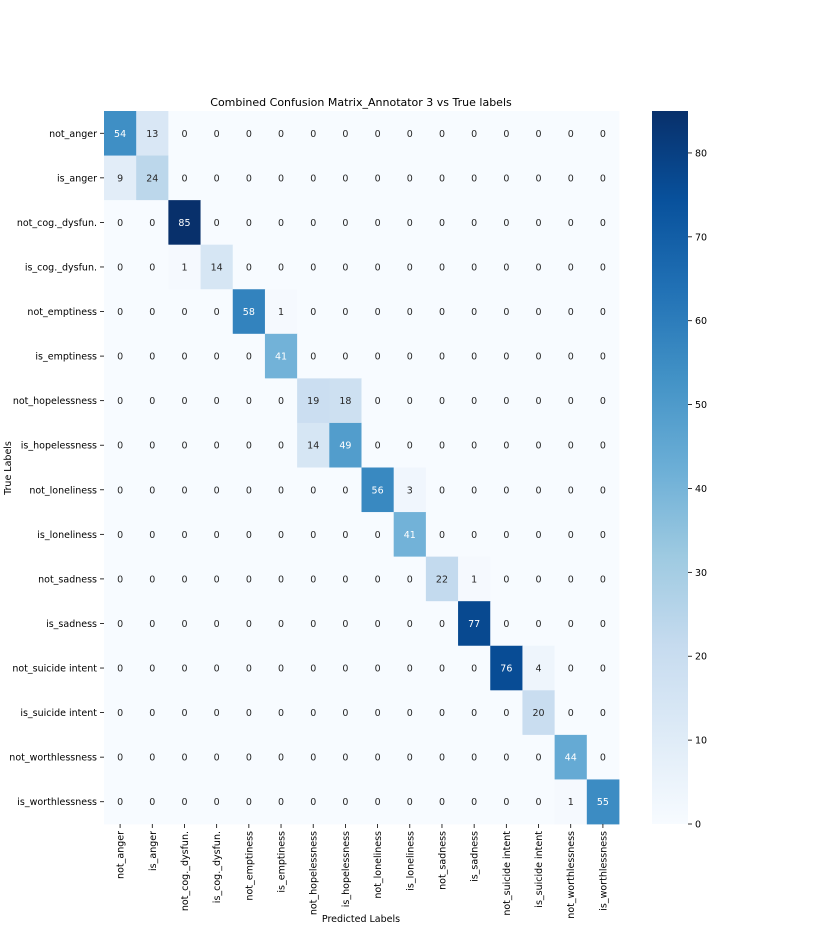  What do you see at coordinates (55, 401) in the screenshot?
I see `y-tick-label: not_hopelessness` at bounding box center [55, 401].